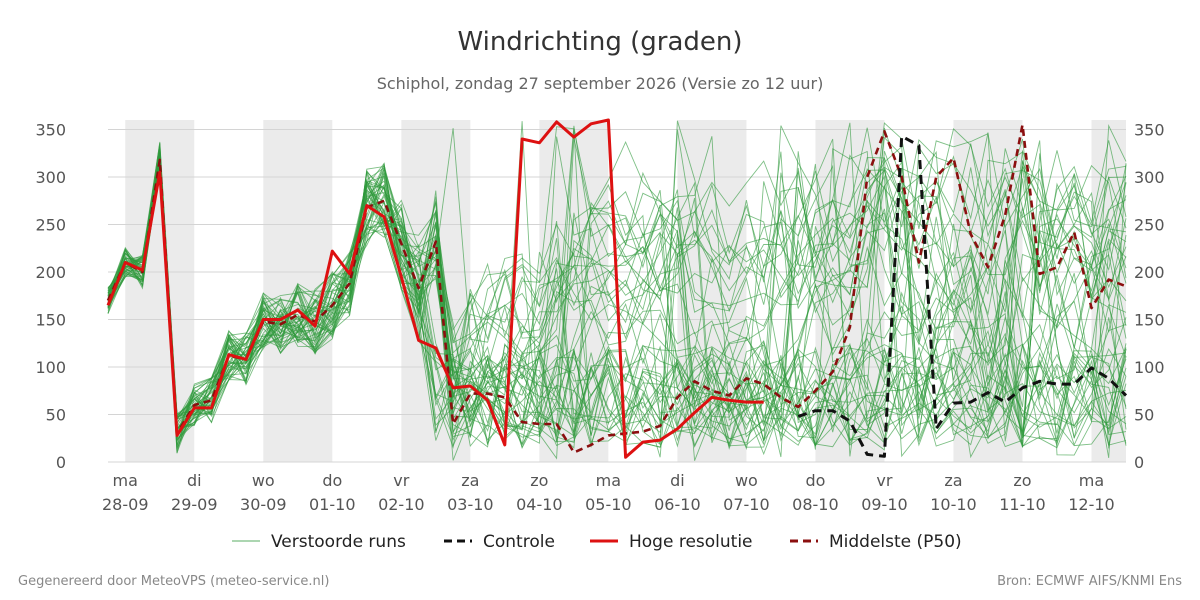 The height and width of the screenshot is (600, 1200). What do you see at coordinates (1139, 462) in the screenshot?
I see `y-tick-right-0: 0` at bounding box center [1139, 462].